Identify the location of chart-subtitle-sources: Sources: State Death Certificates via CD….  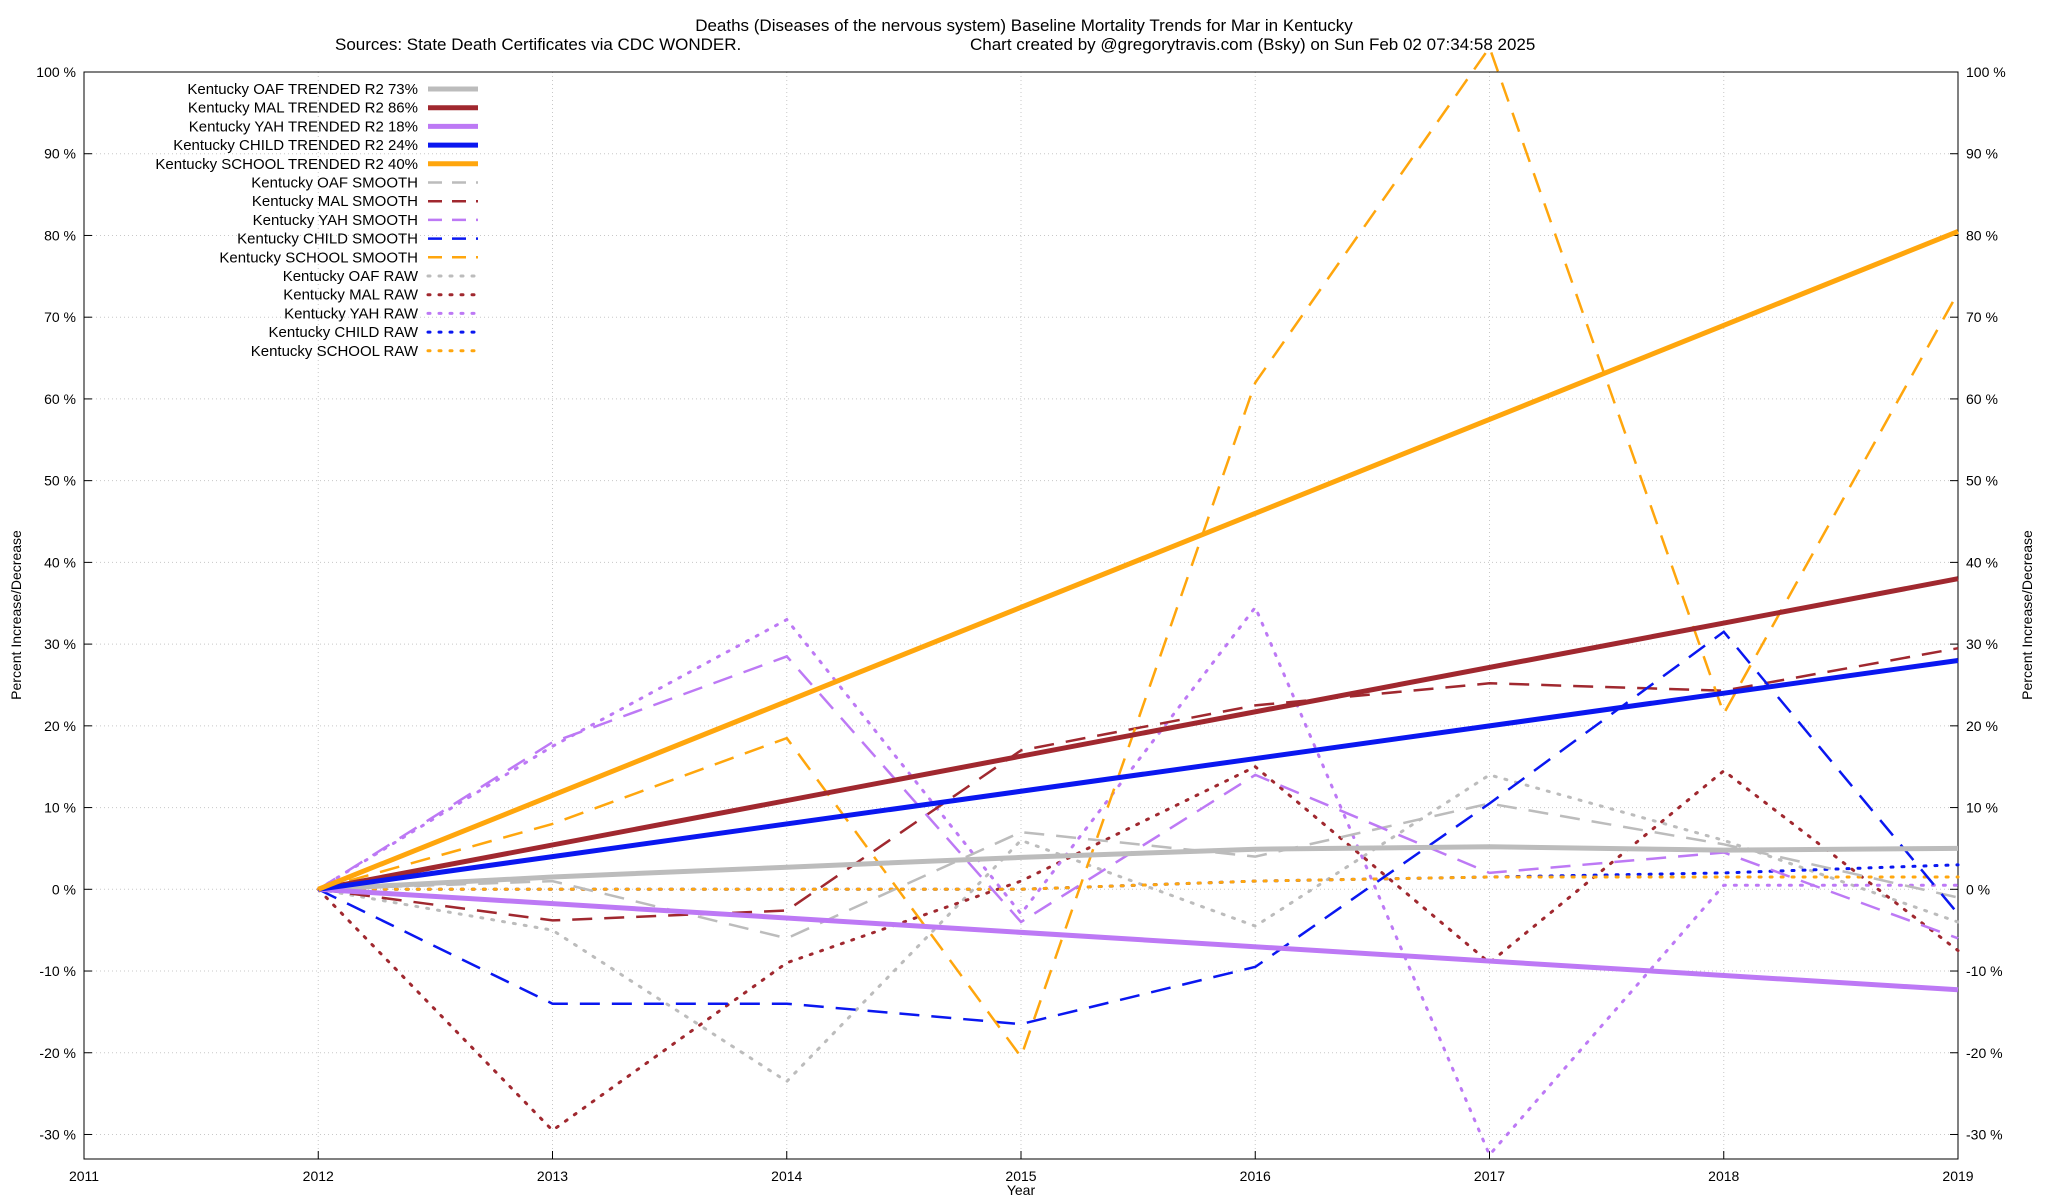
(538, 44).